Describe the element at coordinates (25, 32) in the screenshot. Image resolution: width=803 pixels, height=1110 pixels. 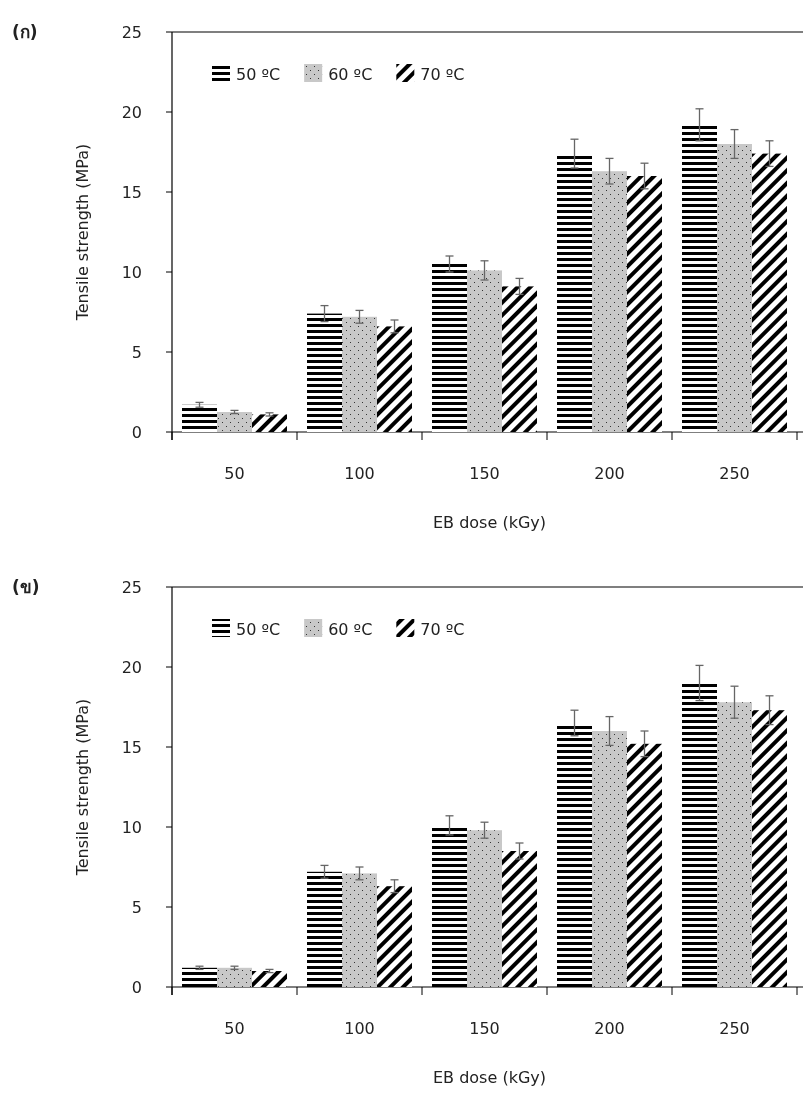
I see `text: (ก)` at that location.